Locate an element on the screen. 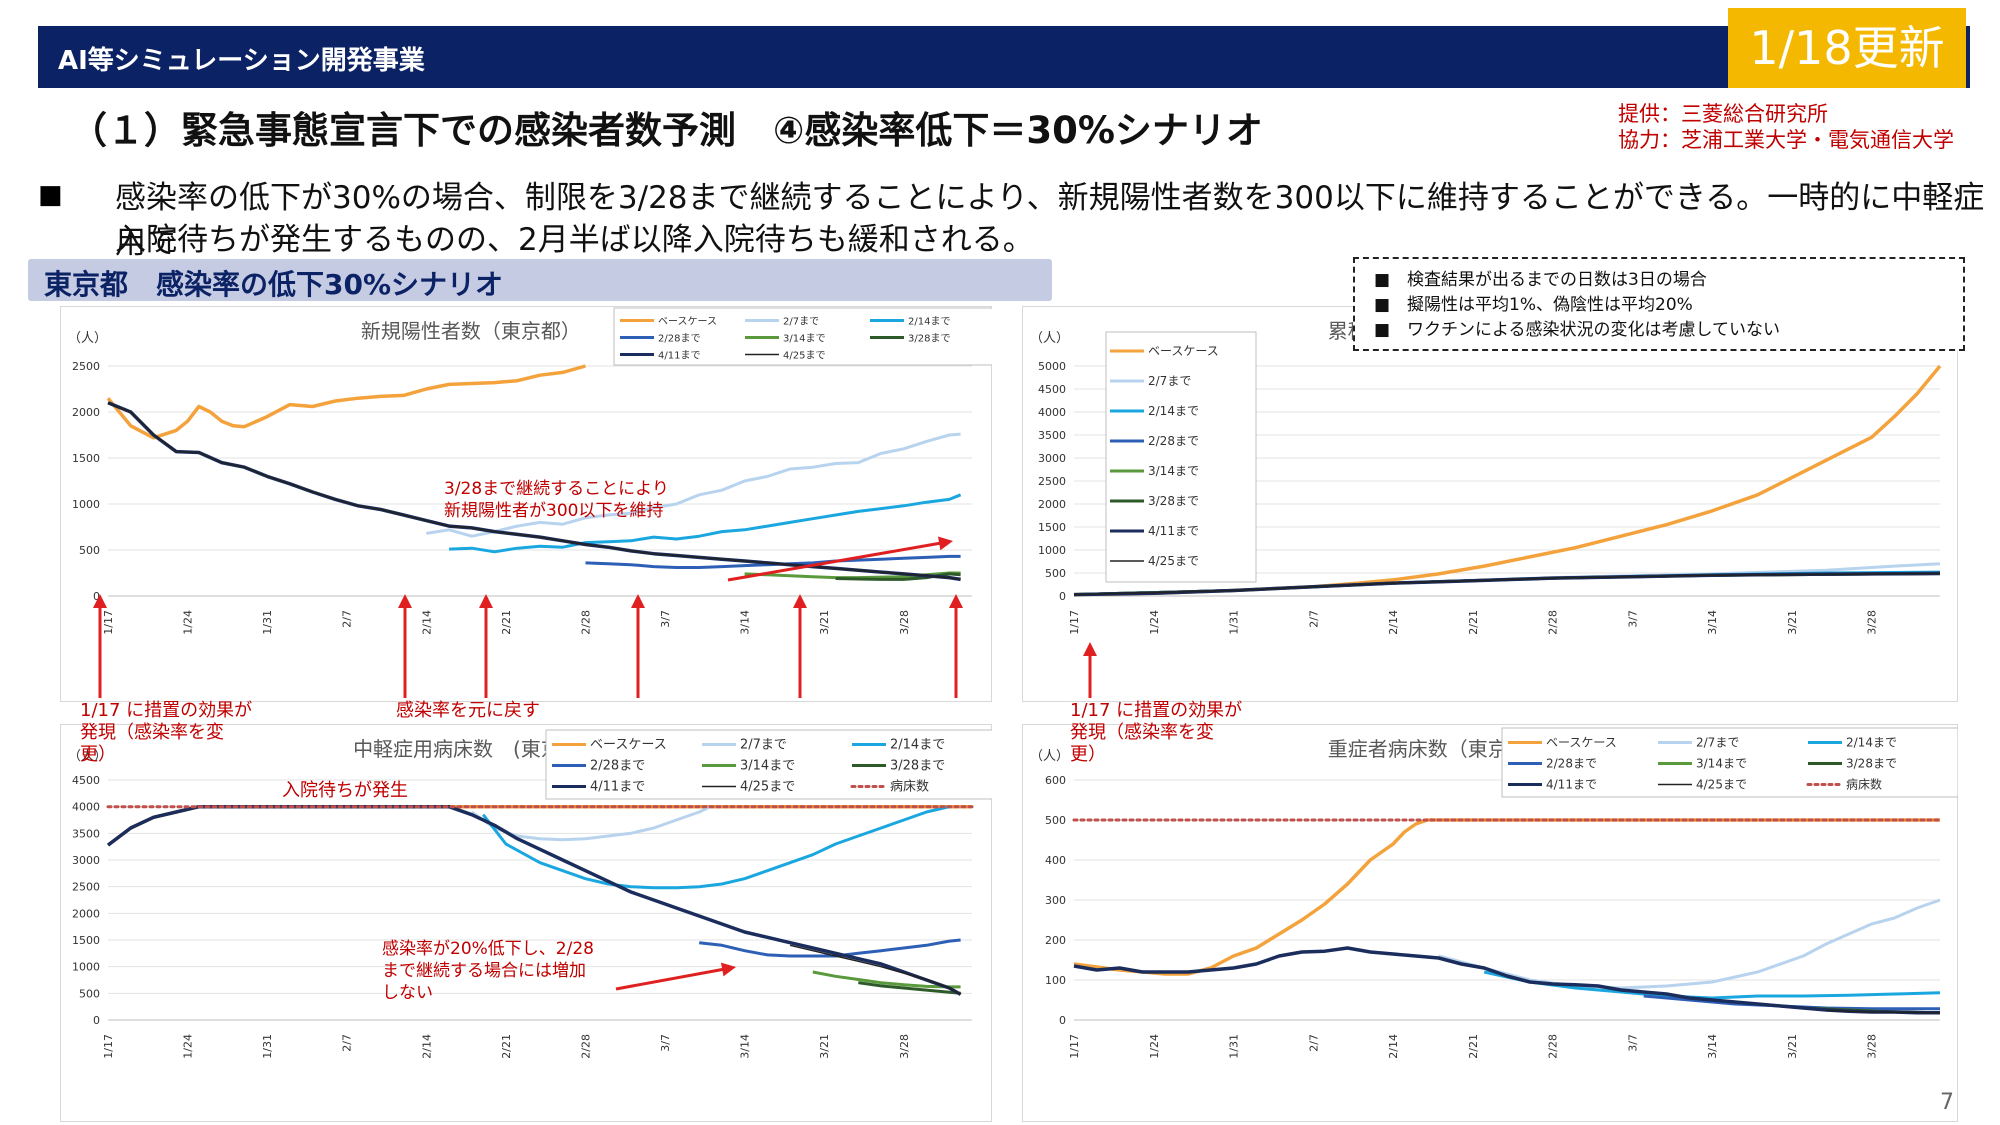  annotation-revert: 感染率を元に戻す is located at coordinates (468, 710).